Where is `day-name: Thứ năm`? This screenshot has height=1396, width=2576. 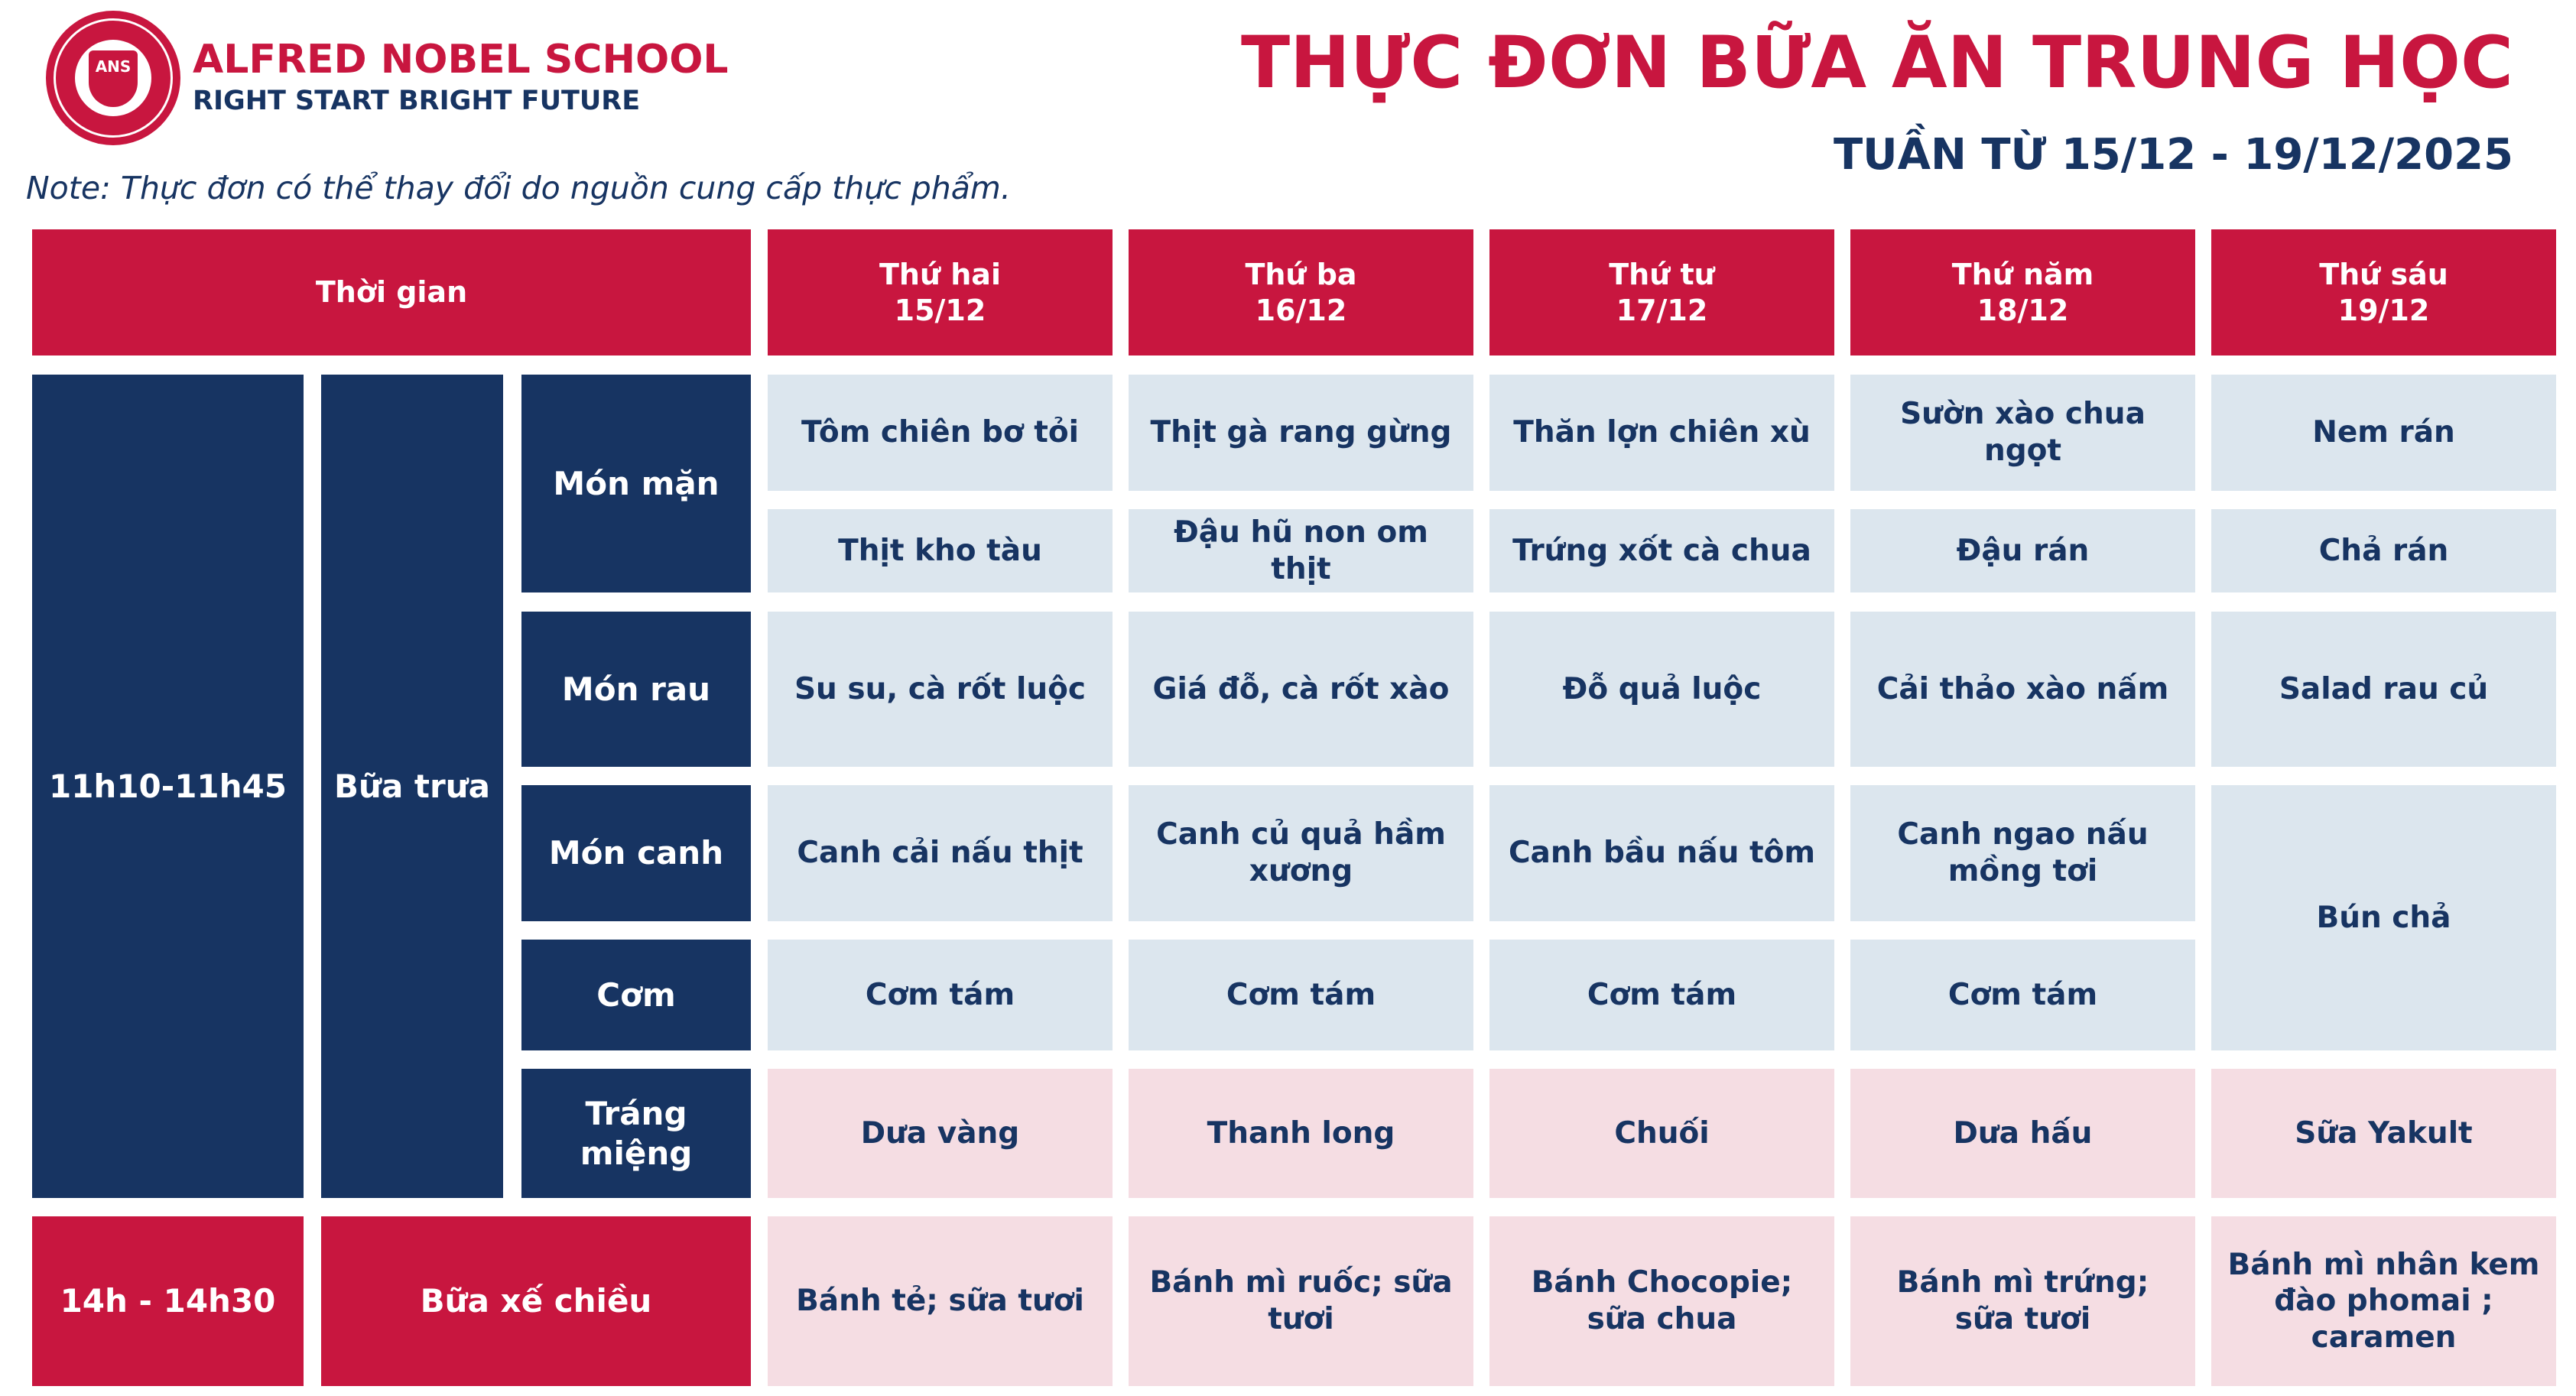 day-name: Thứ năm is located at coordinates (2022, 275).